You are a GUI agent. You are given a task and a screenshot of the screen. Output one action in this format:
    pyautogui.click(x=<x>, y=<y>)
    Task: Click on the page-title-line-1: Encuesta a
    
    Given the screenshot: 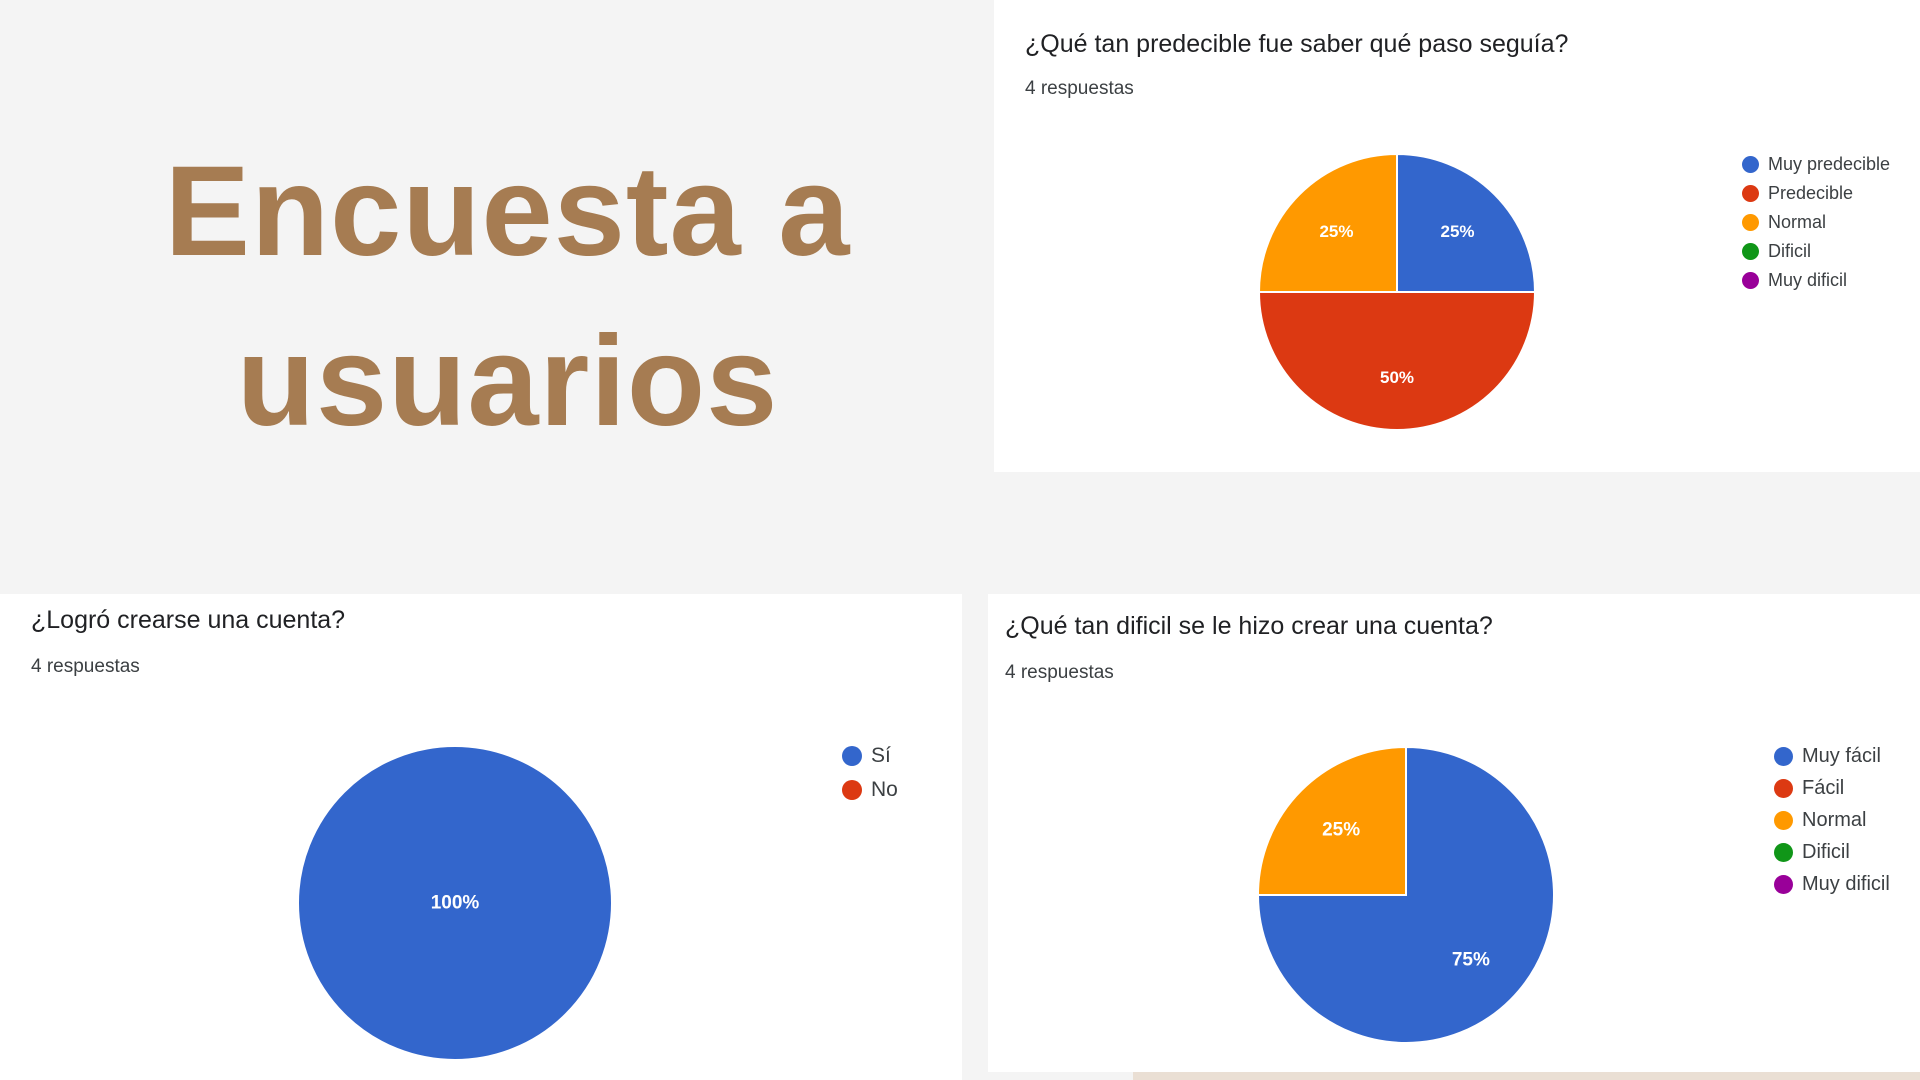 What is the action you would take?
    pyautogui.click(x=507, y=211)
    